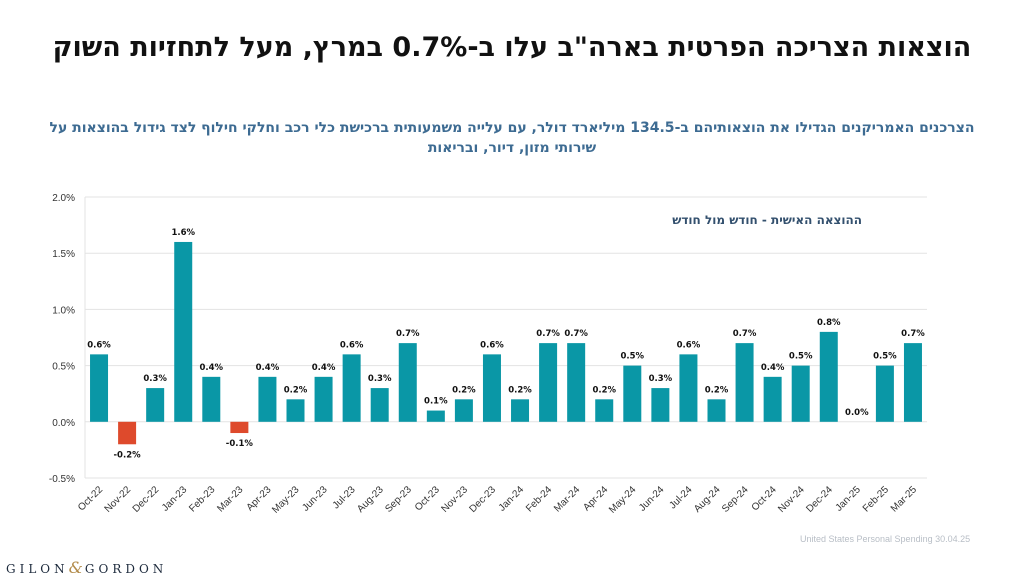 The width and height of the screenshot is (1024, 577). Describe the element at coordinates (857, 413) in the screenshot. I see `data-label: 0.0%` at that location.